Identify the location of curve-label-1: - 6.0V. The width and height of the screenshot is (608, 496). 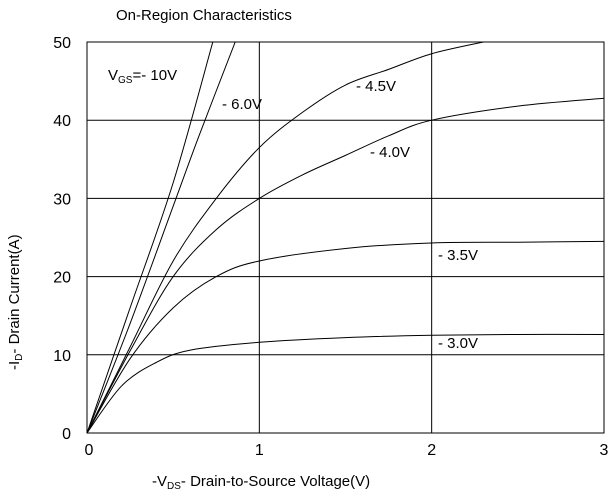
(242, 104).